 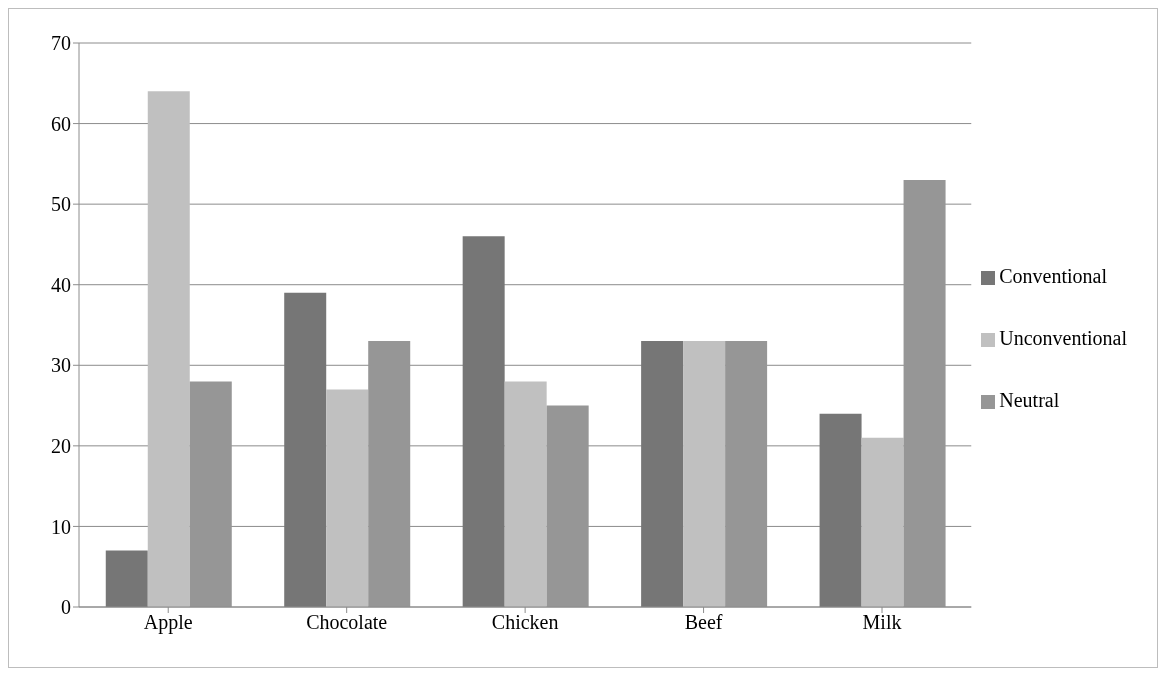 What do you see at coordinates (525, 622) in the screenshot?
I see `x-tick-label: Chicken` at bounding box center [525, 622].